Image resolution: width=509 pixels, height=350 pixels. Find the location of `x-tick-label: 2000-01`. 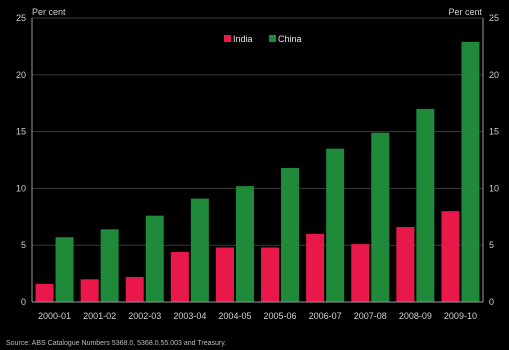

x-tick-label: 2000-01 is located at coordinates (54, 316).